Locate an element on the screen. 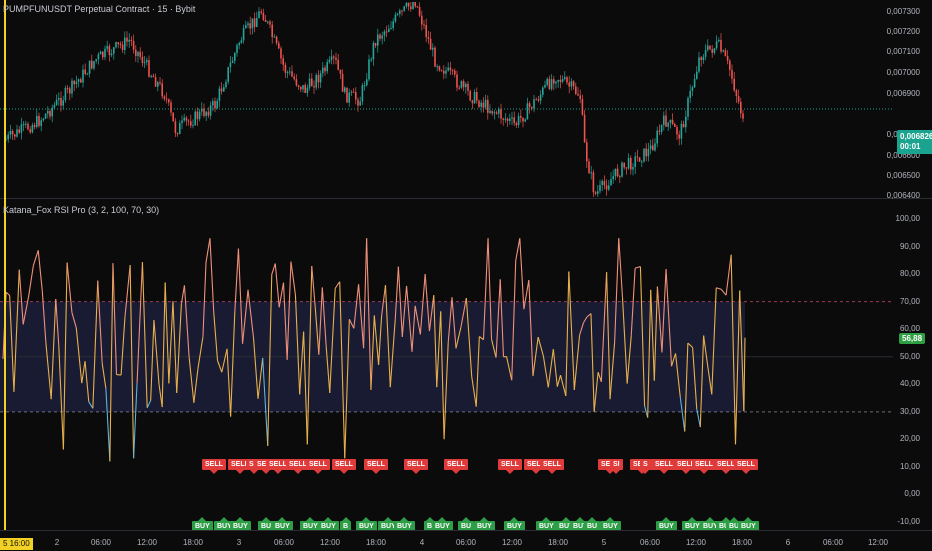 The width and height of the screenshot is (932, 551). rsi-axis-label: 100,00 is located at coordinates (908, 218).